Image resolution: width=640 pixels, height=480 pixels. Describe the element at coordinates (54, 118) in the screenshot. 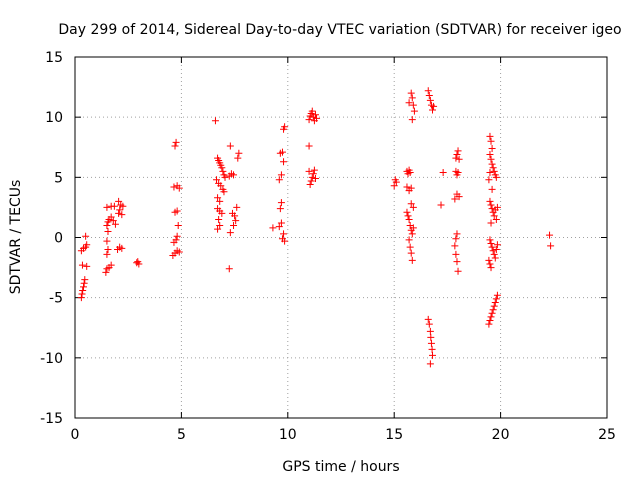

I see `y-tick-label: 10` at that location.